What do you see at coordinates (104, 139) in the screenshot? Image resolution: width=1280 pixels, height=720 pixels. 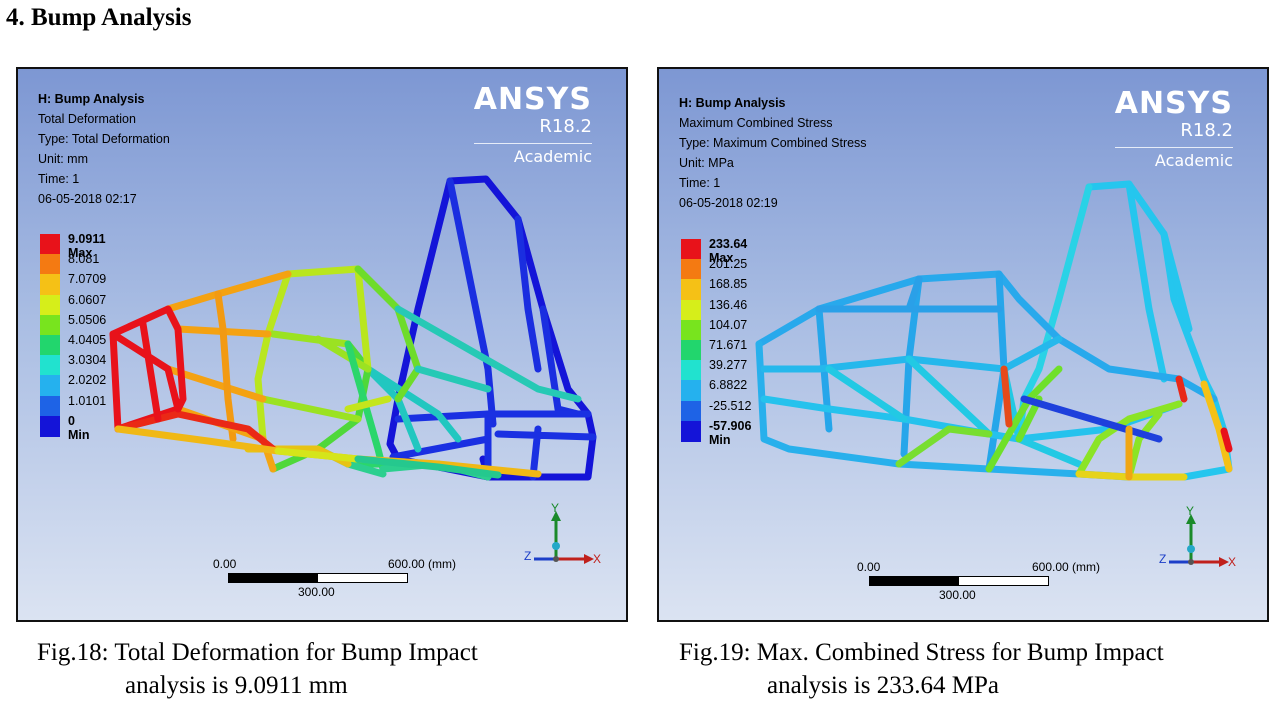 I see `result-type: Type: Total Deformation` at bounding box center [104, 139].